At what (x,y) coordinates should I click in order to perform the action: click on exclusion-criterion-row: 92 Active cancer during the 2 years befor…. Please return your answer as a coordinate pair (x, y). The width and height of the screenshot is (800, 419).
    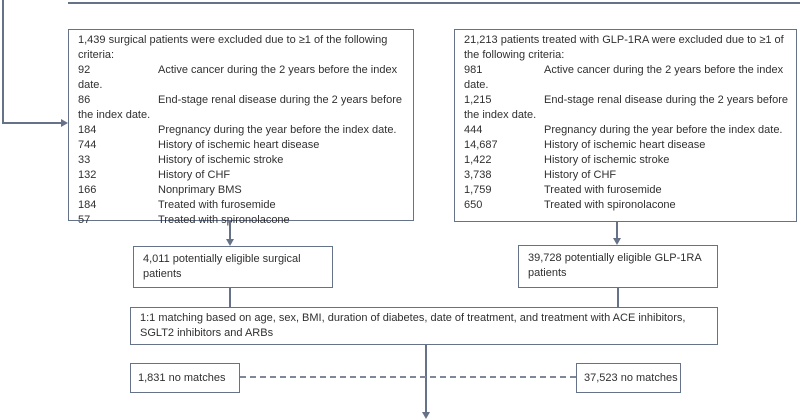
    Looking at the image, I should click on (241, 78).